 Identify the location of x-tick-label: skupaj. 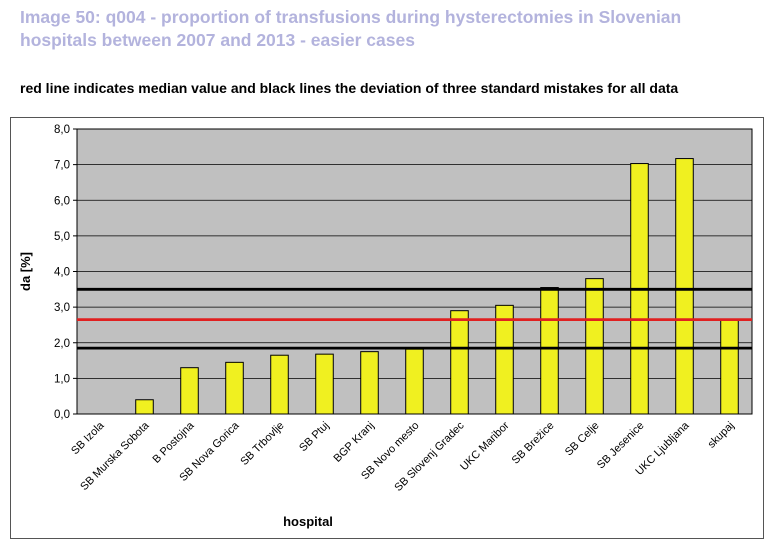
(721, 435).